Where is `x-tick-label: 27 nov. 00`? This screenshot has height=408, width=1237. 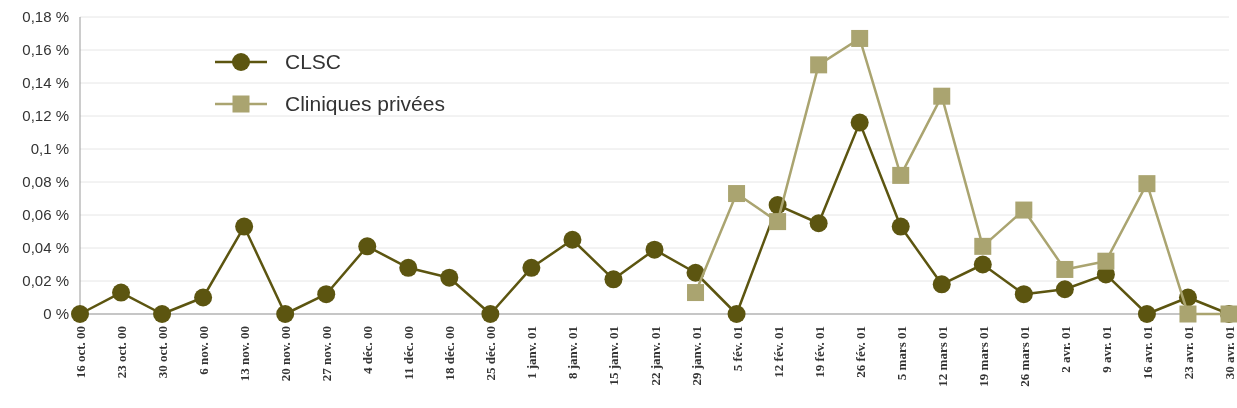 x-tick-label: 27 nov. 00 is located at coordinates (327, 354).